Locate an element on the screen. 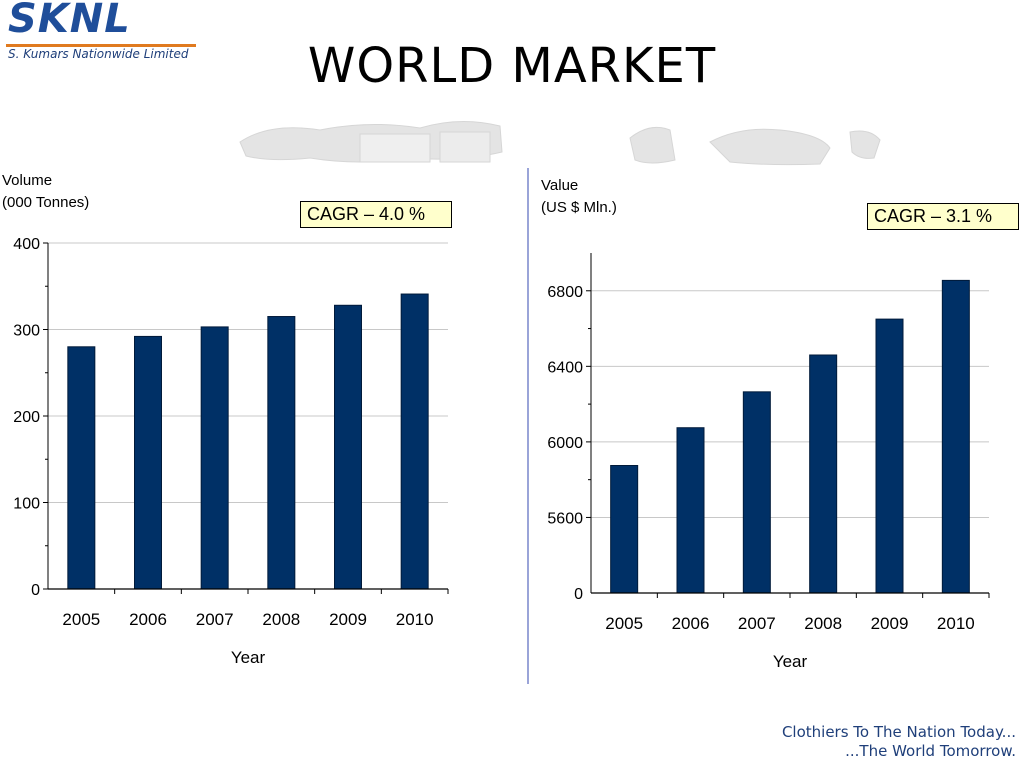 This screenshot has height=768, width=1024. right-chart-y-tick-label: 5600 is located at coordinates (565, 518).